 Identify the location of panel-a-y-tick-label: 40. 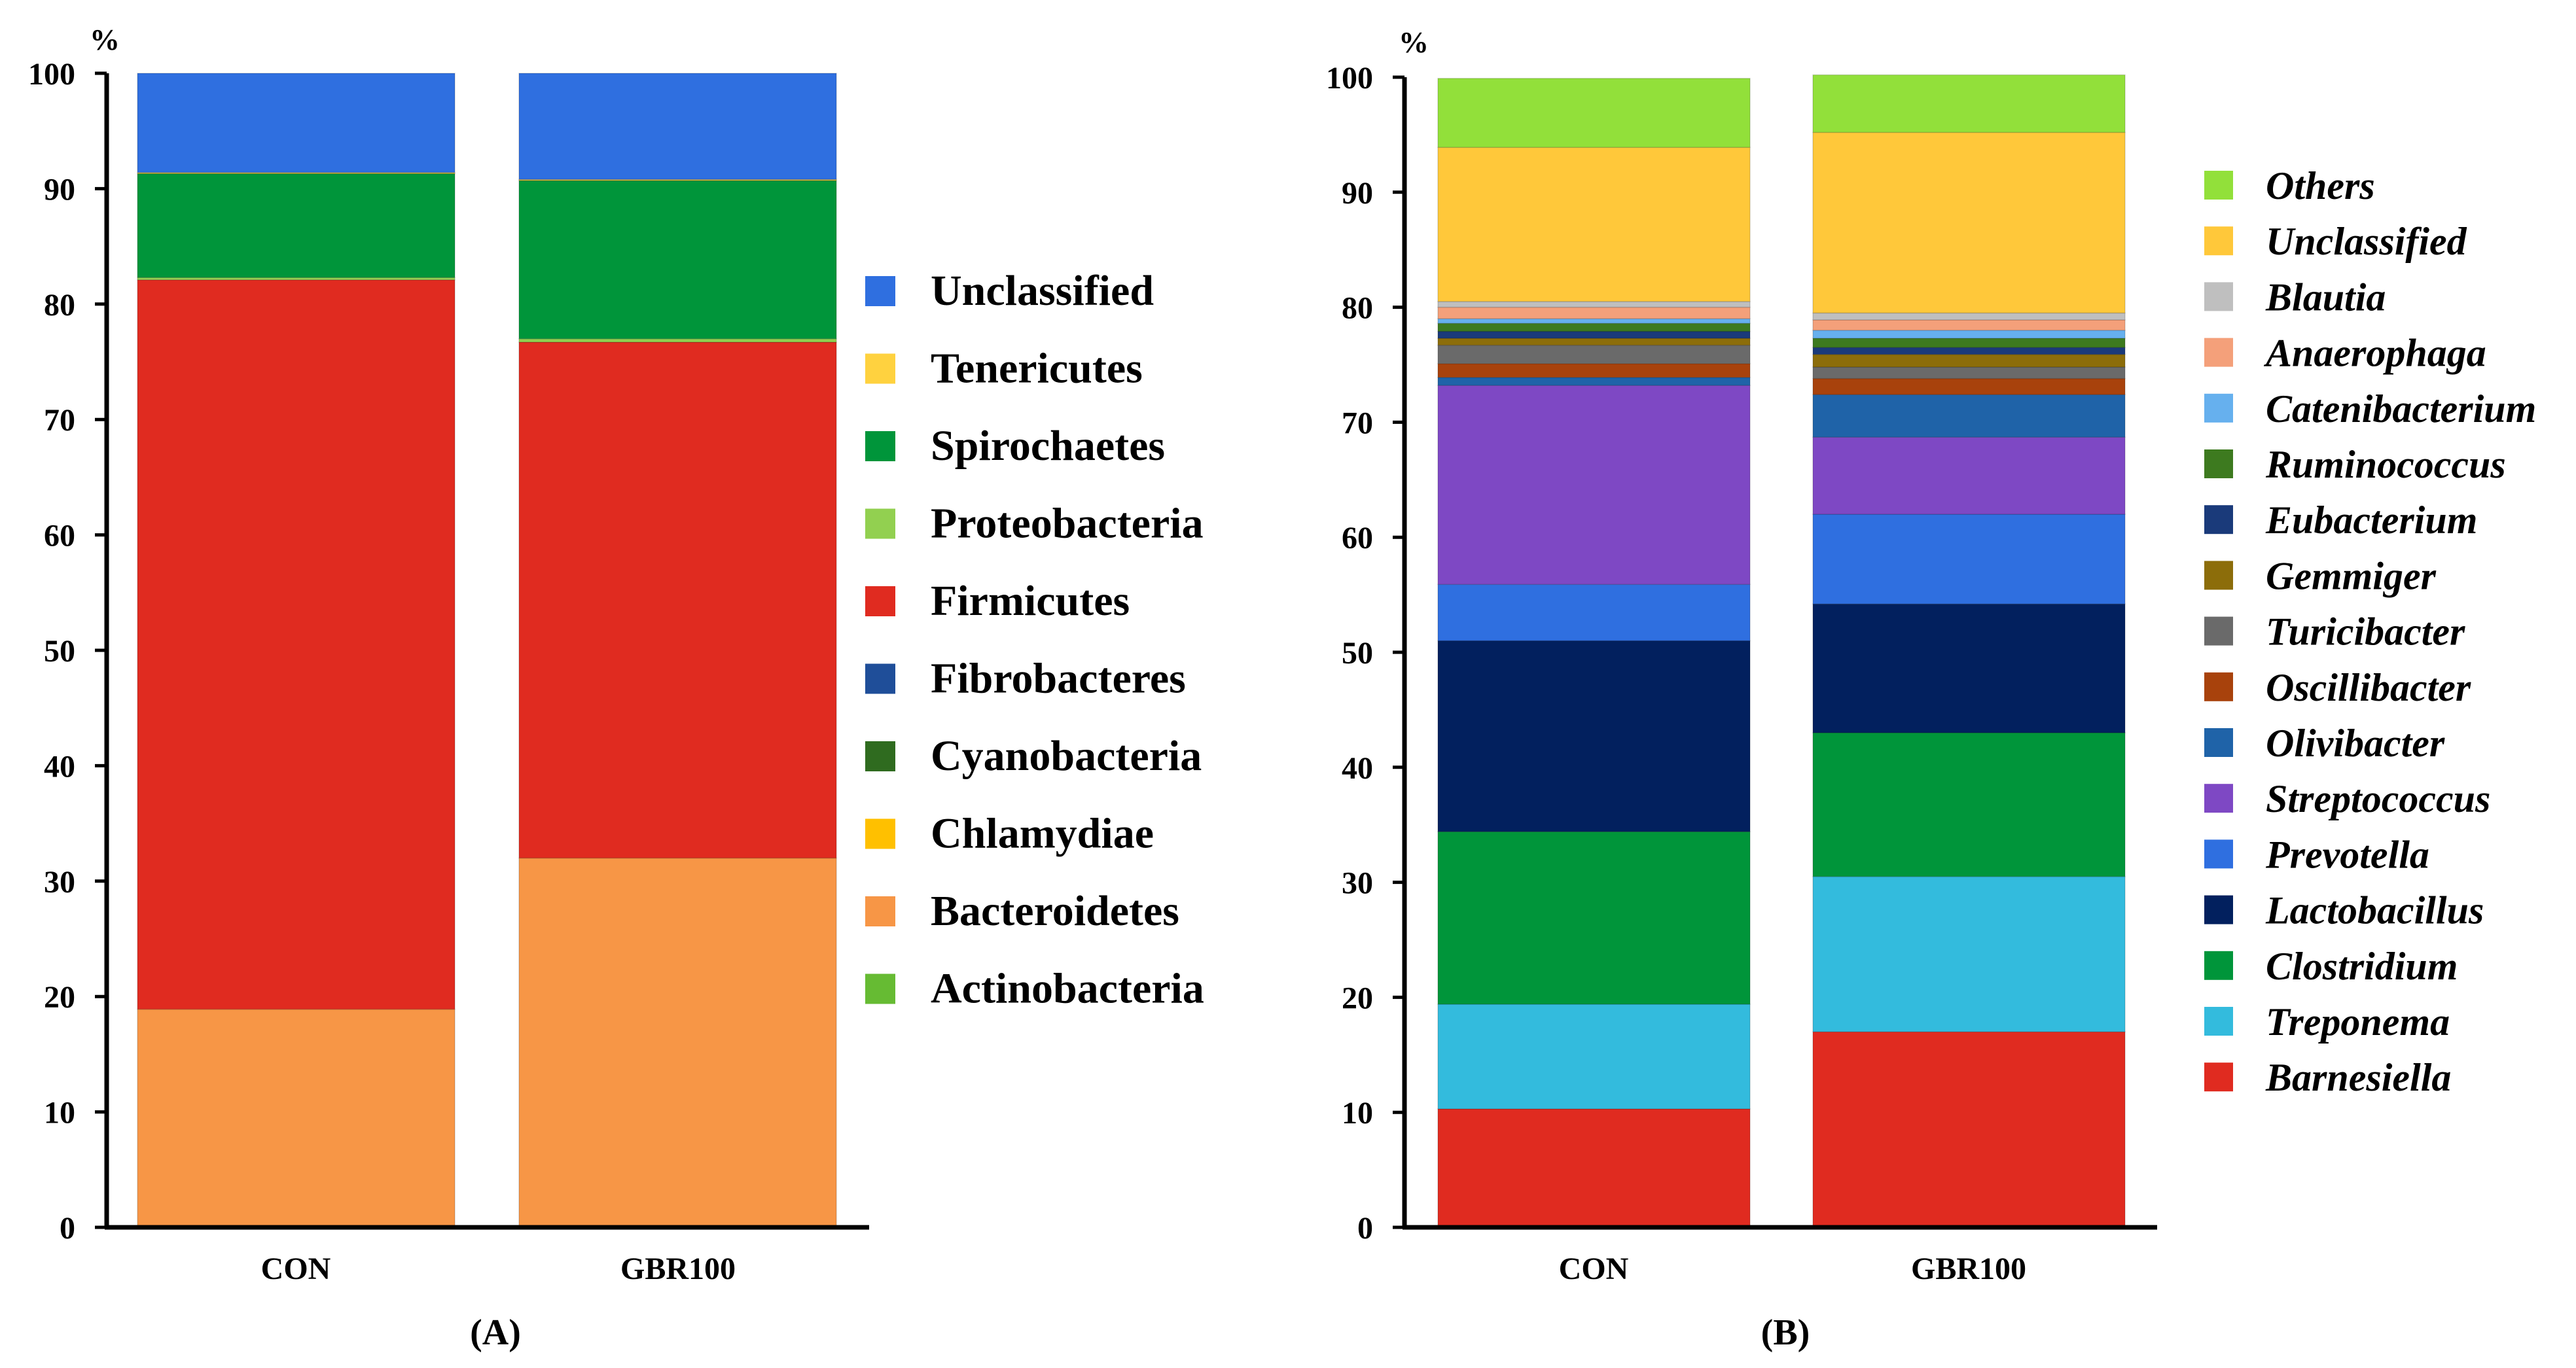
(59, 766).